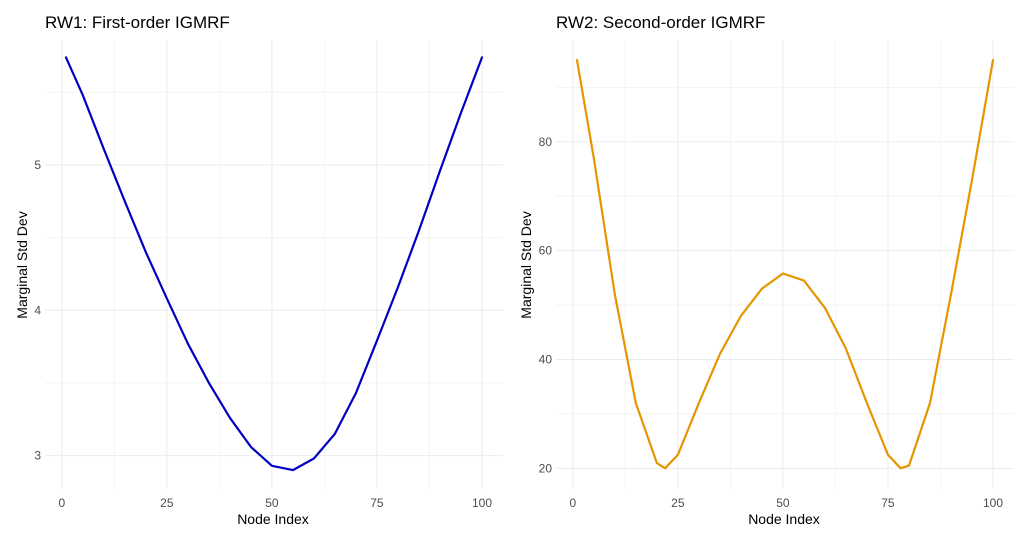 The width and height of the screenshot is (1029, 546). Describe the element at coordinates (660, 22) in the screenshot. I see `chart-title-rw2: RW2: Second-order IGMRF` at that location.